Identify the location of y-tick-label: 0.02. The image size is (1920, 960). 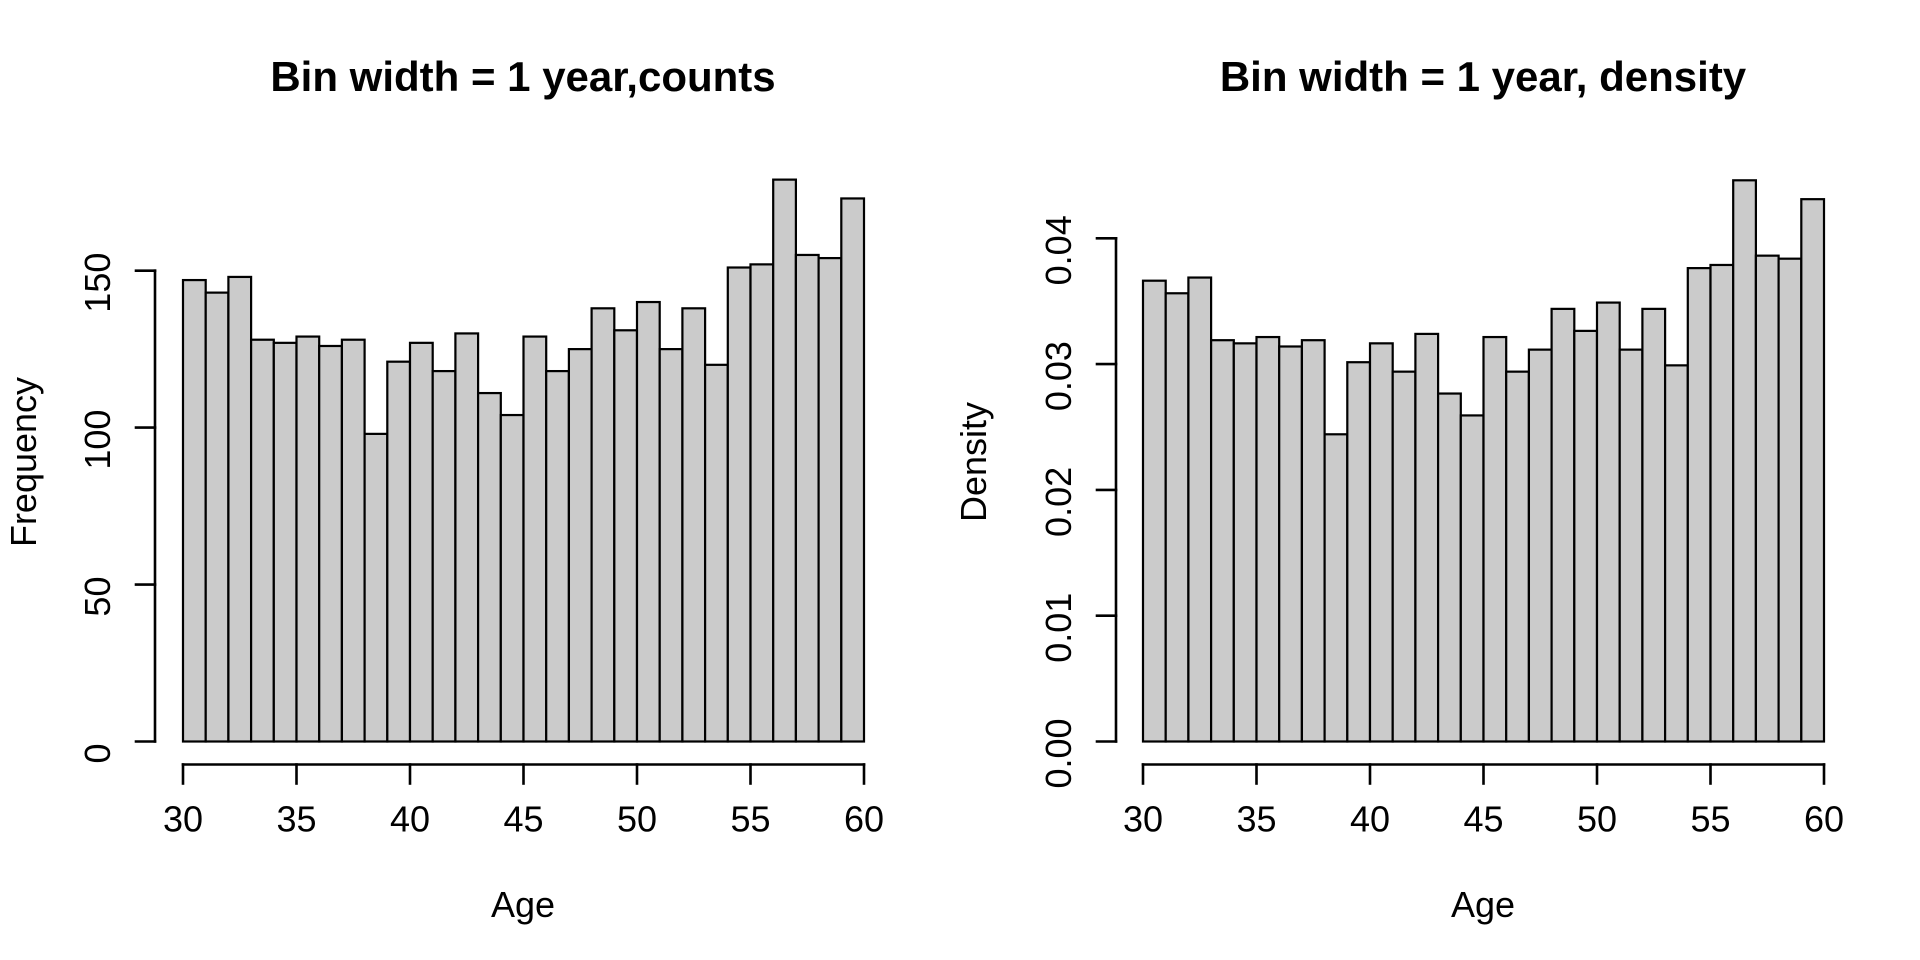
(1058, 502).